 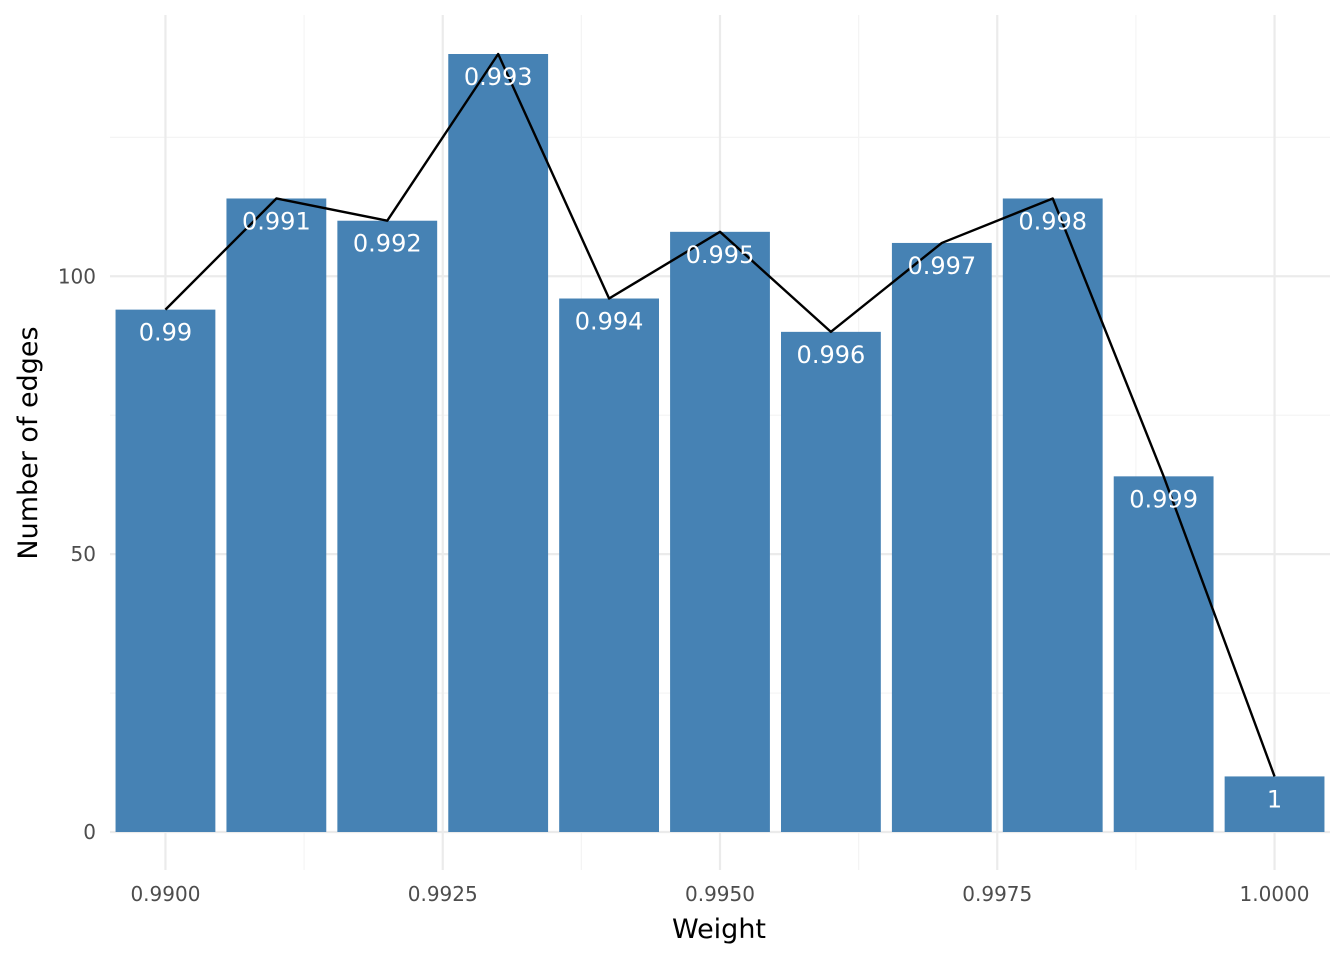 I want to click on x-tick-label-2: 0.9950, so click(x=720, y=894).